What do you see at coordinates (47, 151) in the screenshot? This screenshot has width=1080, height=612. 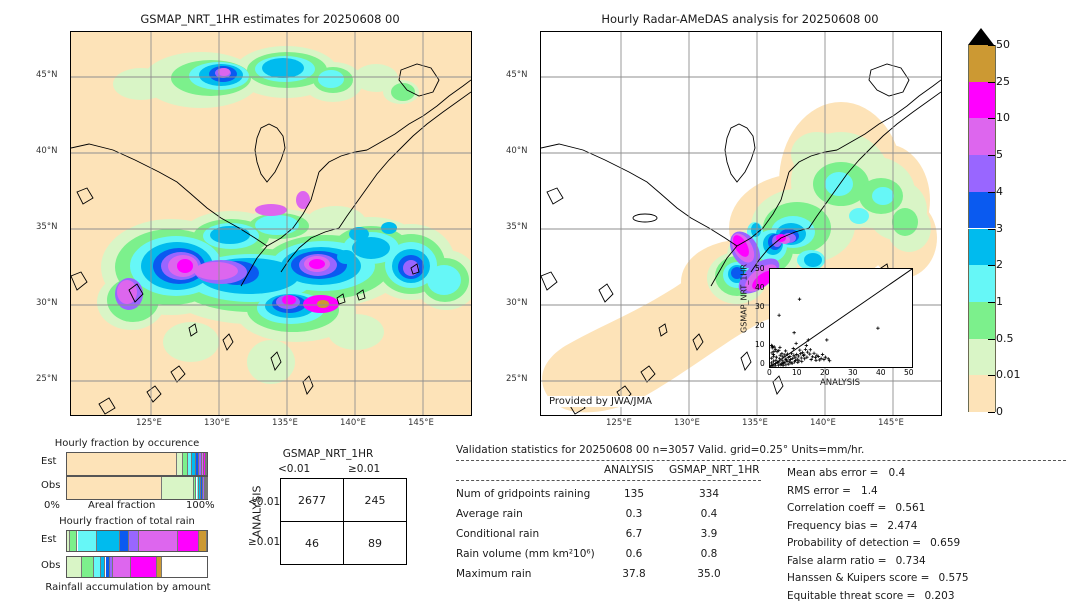 I see `left-lat-tick-40: 40°N` at bounding box center [47, 151].